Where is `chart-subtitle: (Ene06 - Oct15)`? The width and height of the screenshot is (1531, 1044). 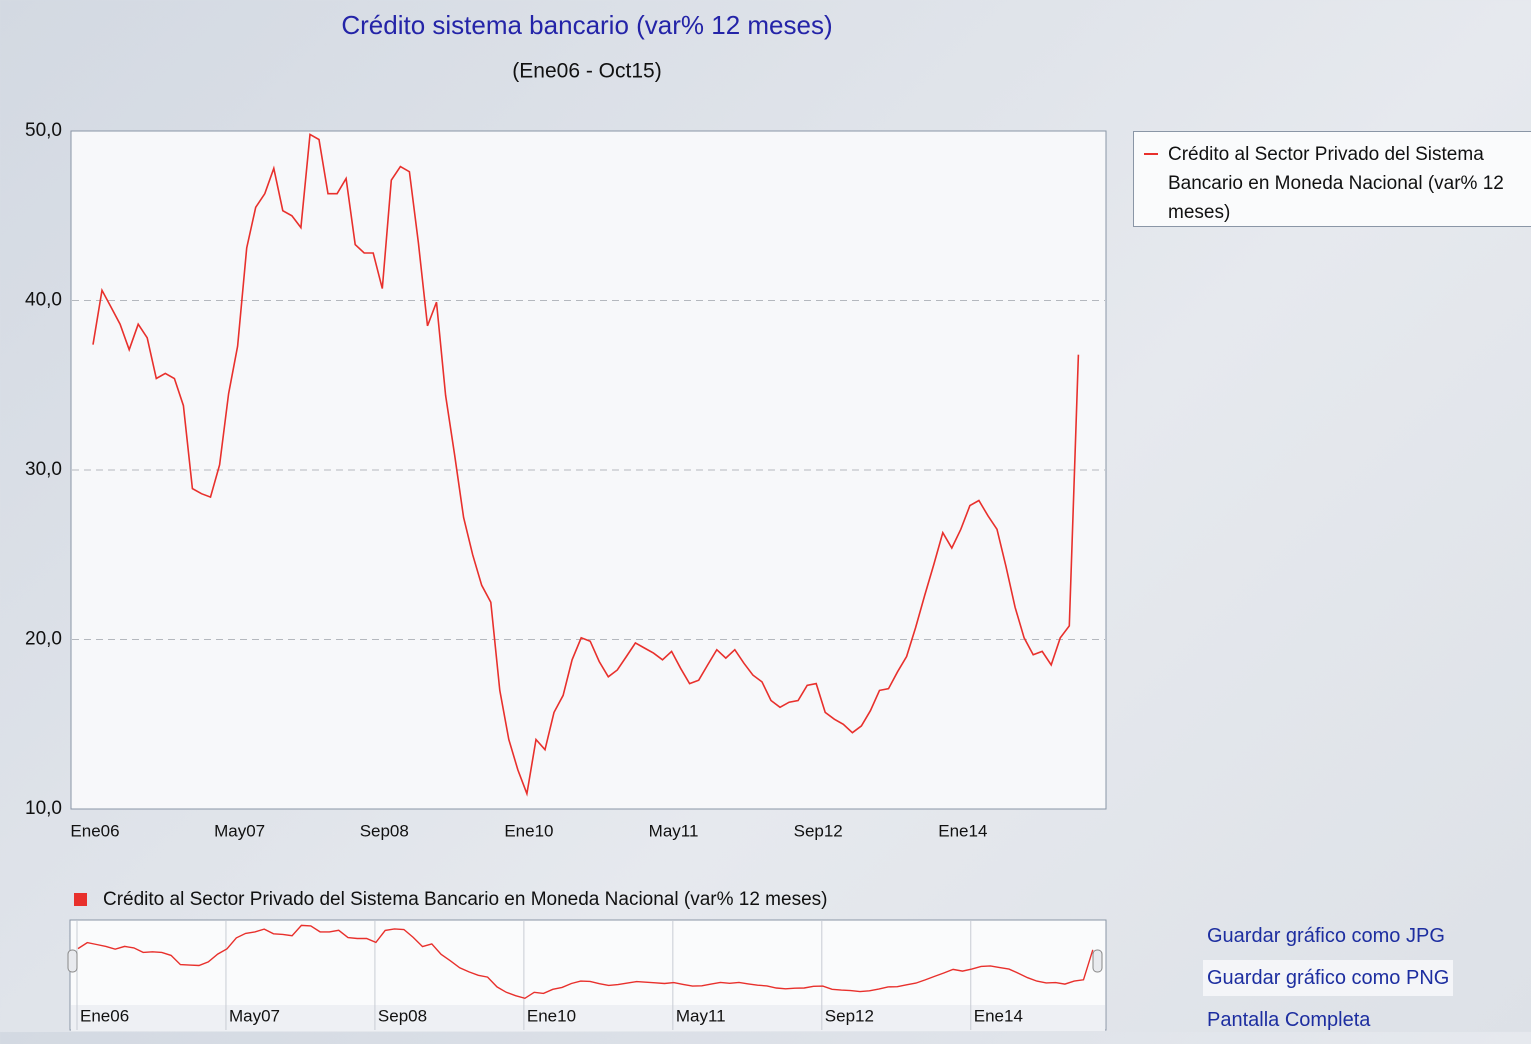 chart-subtitle: (Ene06 - Oct15) is located at coordinates (586, 71).